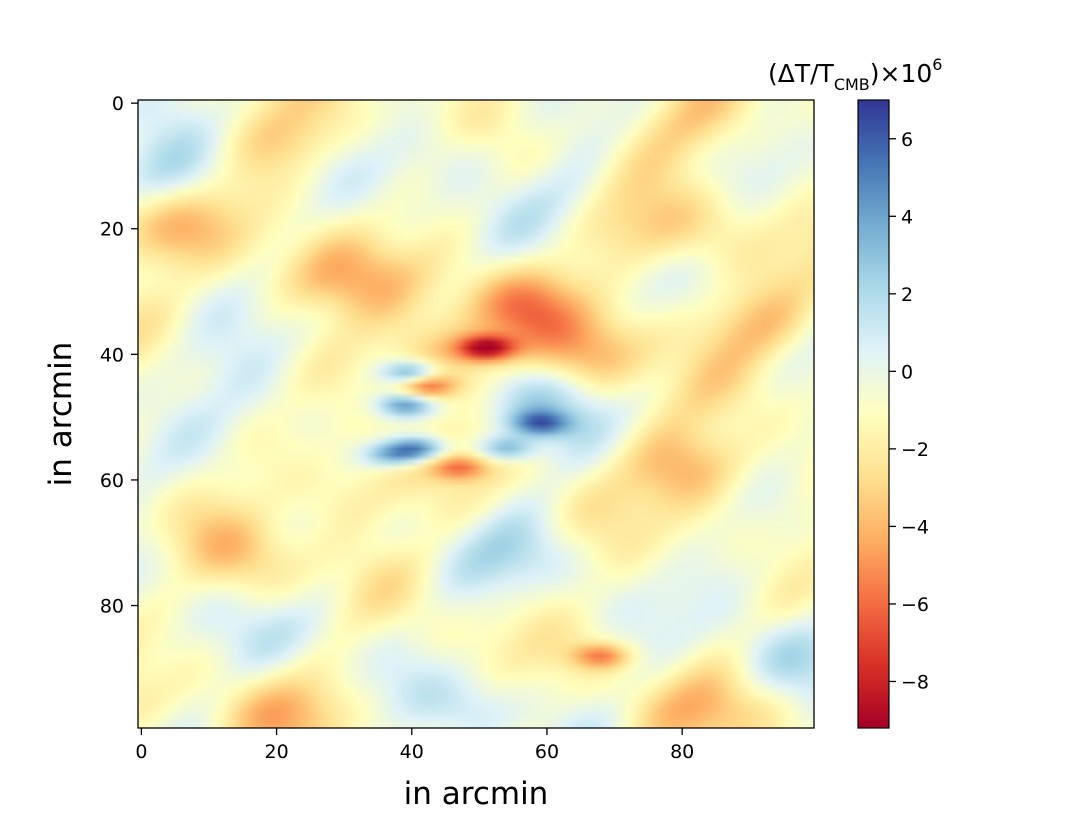 The image size is (1092, 819). Describe the element at coordinates (112, 230) in the screenshot. I see `y-tick-label: 20` at that location.